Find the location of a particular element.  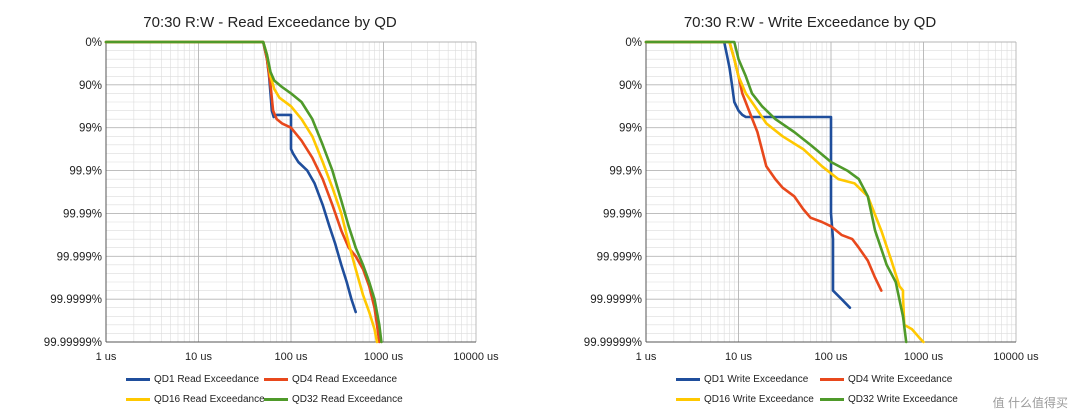

legend-item-qd32: QD32 Read Exceedance is located at coordinates (333, 399).